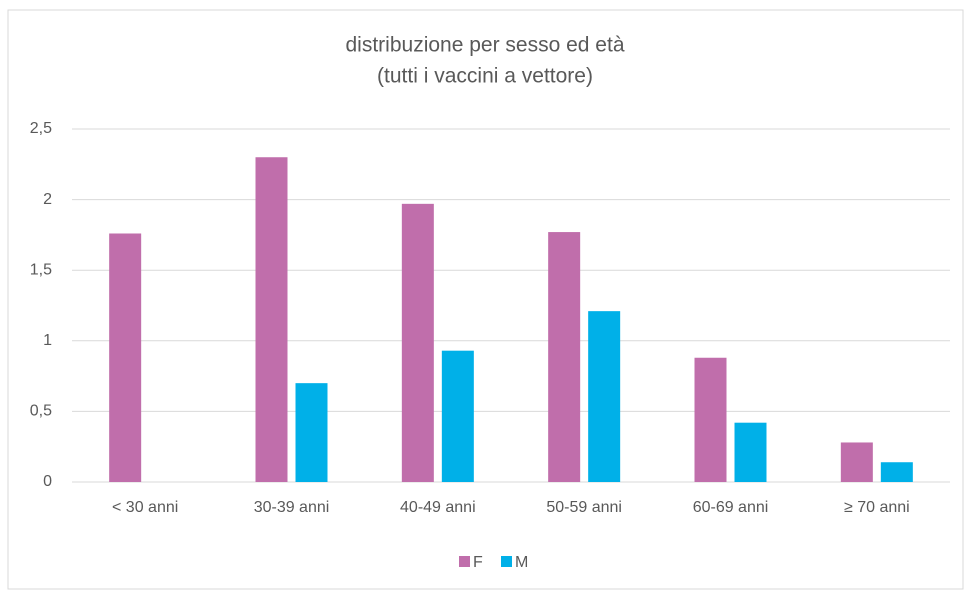  I want to click on chart-subtitle: (tutti i vaccini a vettore), so click(485, 76).